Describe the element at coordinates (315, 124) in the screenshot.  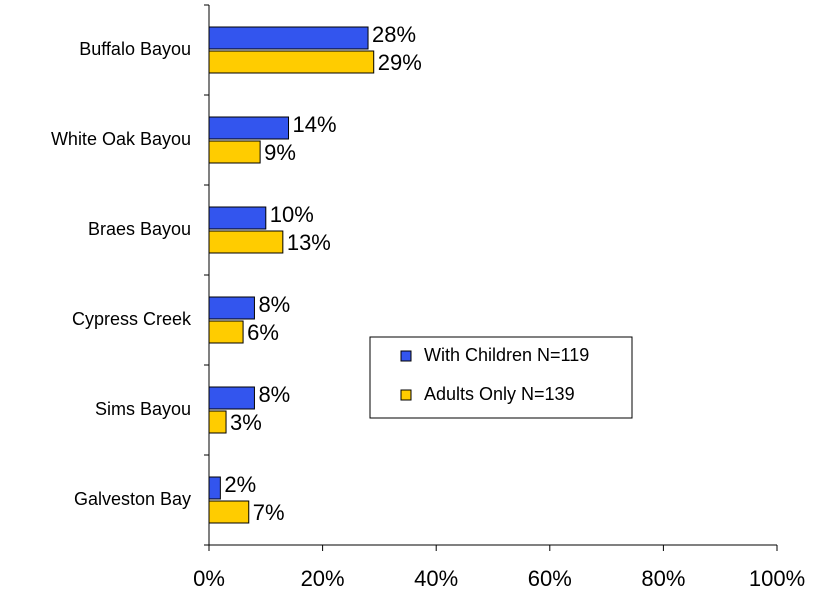
I see `data-label: 14%` at that location.